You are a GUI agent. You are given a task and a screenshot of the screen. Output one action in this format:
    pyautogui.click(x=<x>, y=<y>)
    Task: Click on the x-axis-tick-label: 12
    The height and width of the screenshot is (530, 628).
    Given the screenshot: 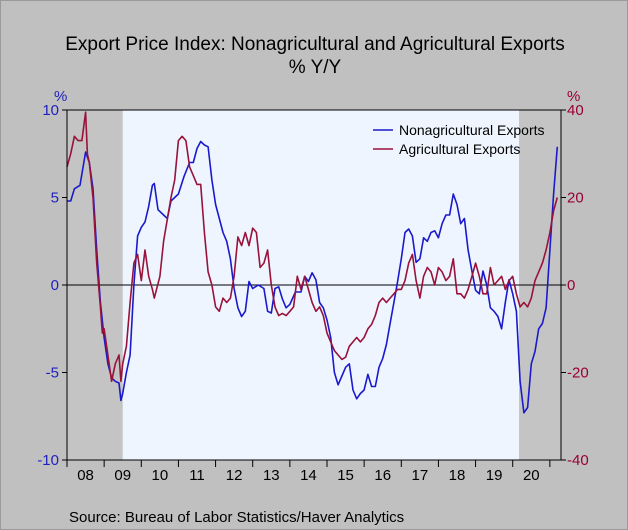 What is the action you would take?
    pyautogui.click(x=234, y=475)
    